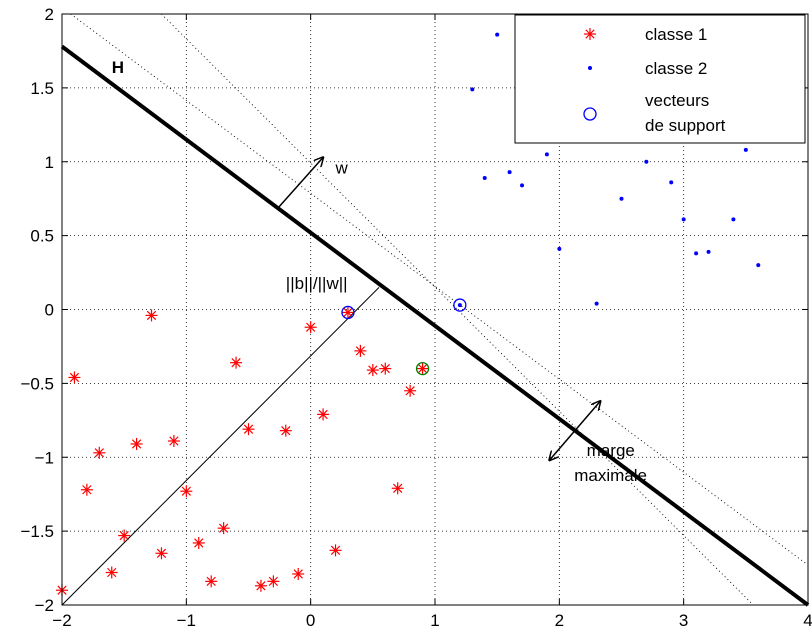 The image size is (812, 635). I want to click on y-tick-label: 1.5, so click(42, 88).